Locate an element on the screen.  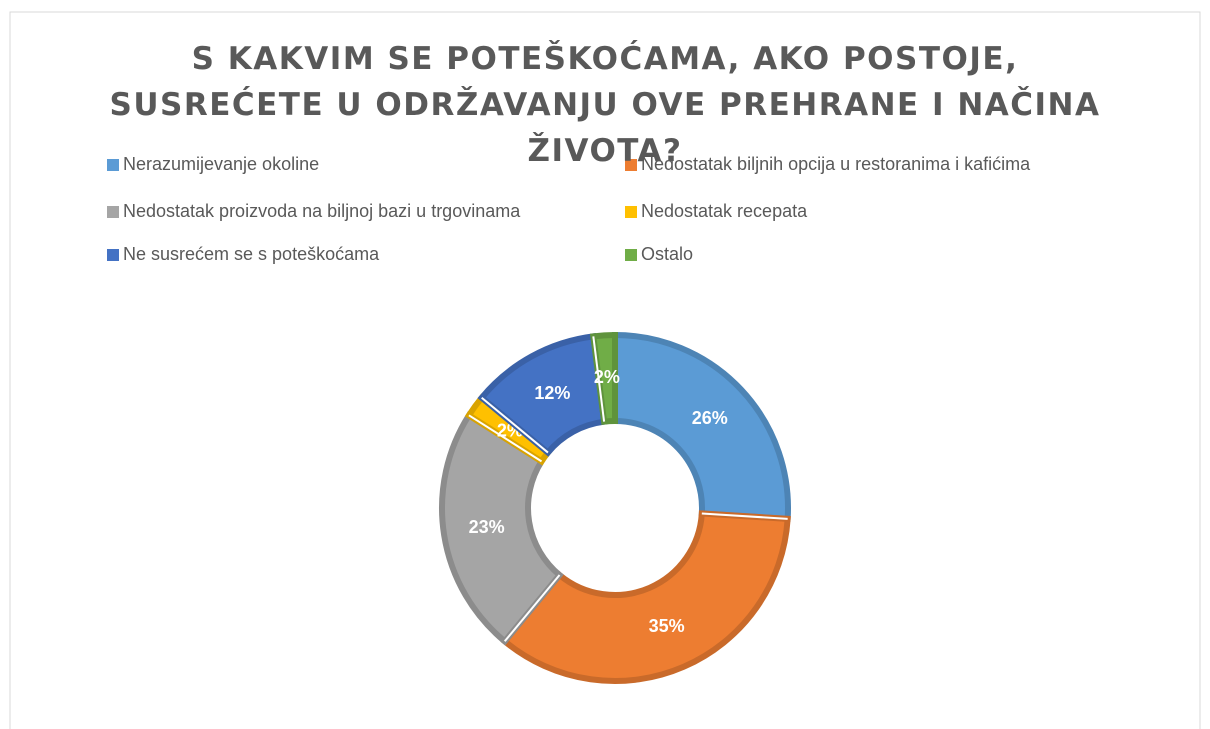
data-label: 26% is located at coordinates (710, 418).